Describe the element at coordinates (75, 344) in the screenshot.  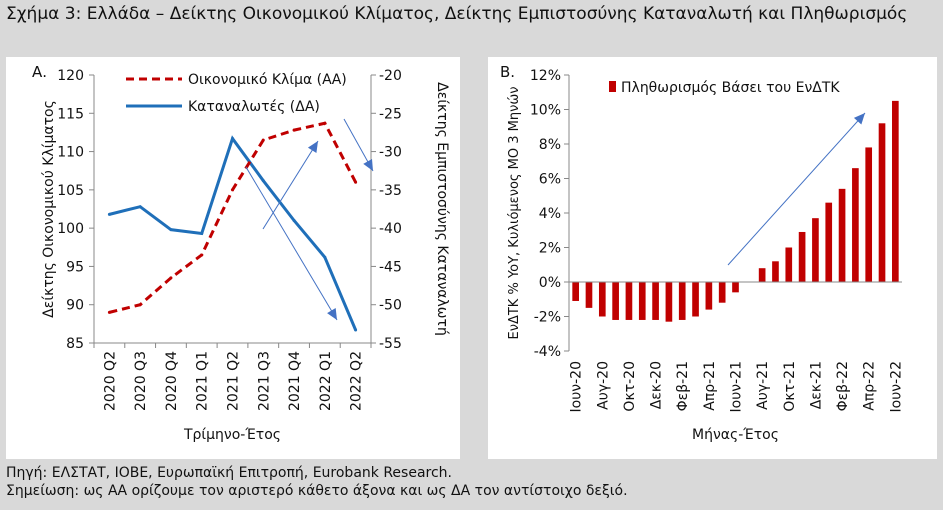
I see `left-y-tick-label: 85` at that location.